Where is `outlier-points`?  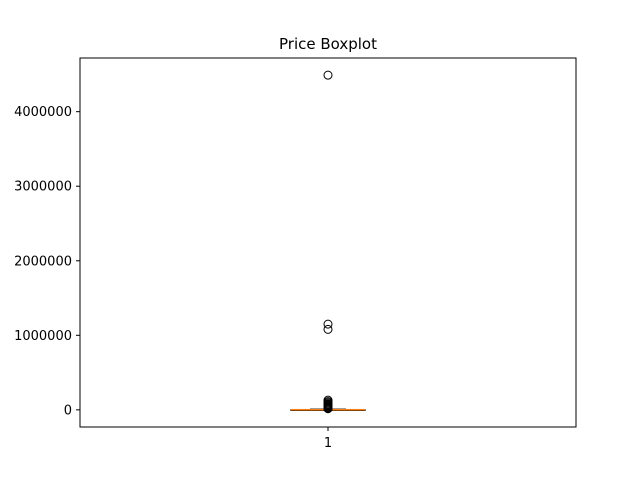 outlier-points is located at coordinates (328, 242).